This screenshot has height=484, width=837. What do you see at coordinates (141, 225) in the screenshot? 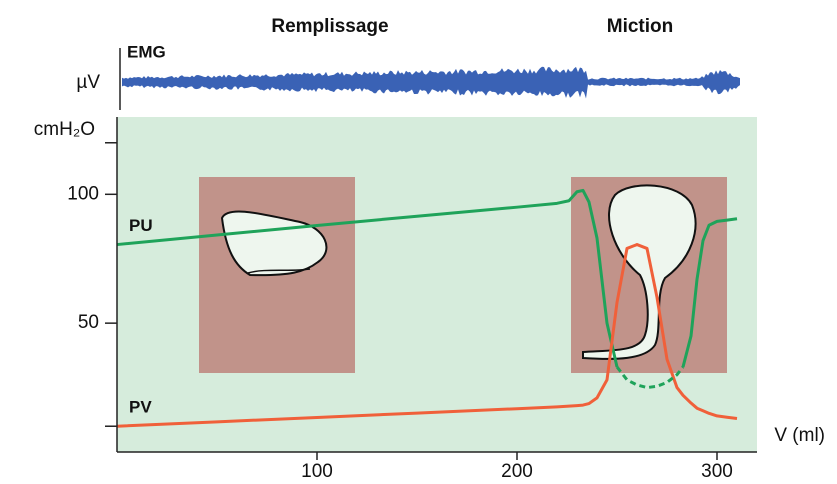
I see `series-label: PU` at bounding box center [141, 225].